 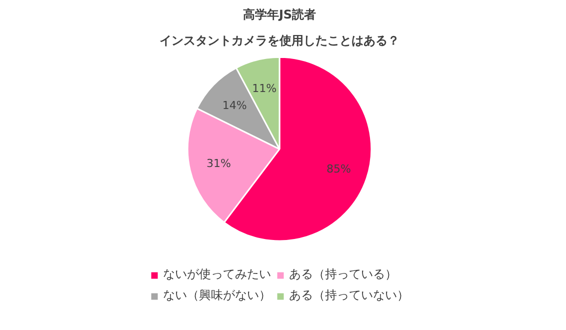 I want to click on chart-title: 高学年JS読者, so click(x=279, y=15).